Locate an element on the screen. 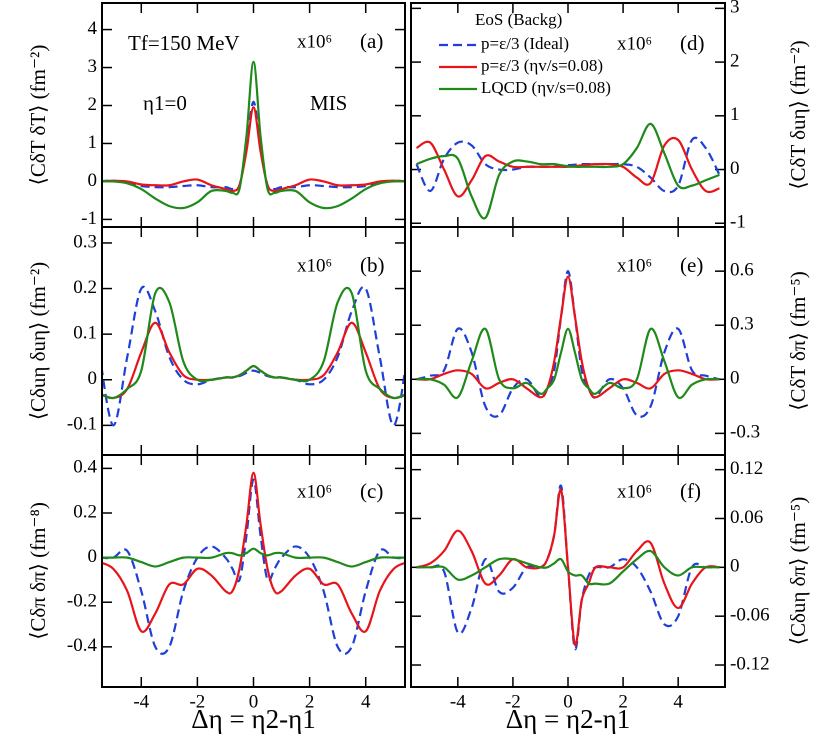 The width and height of the screenshot is (830, 744). annotation: MIS is located at coordinates (328, 103).